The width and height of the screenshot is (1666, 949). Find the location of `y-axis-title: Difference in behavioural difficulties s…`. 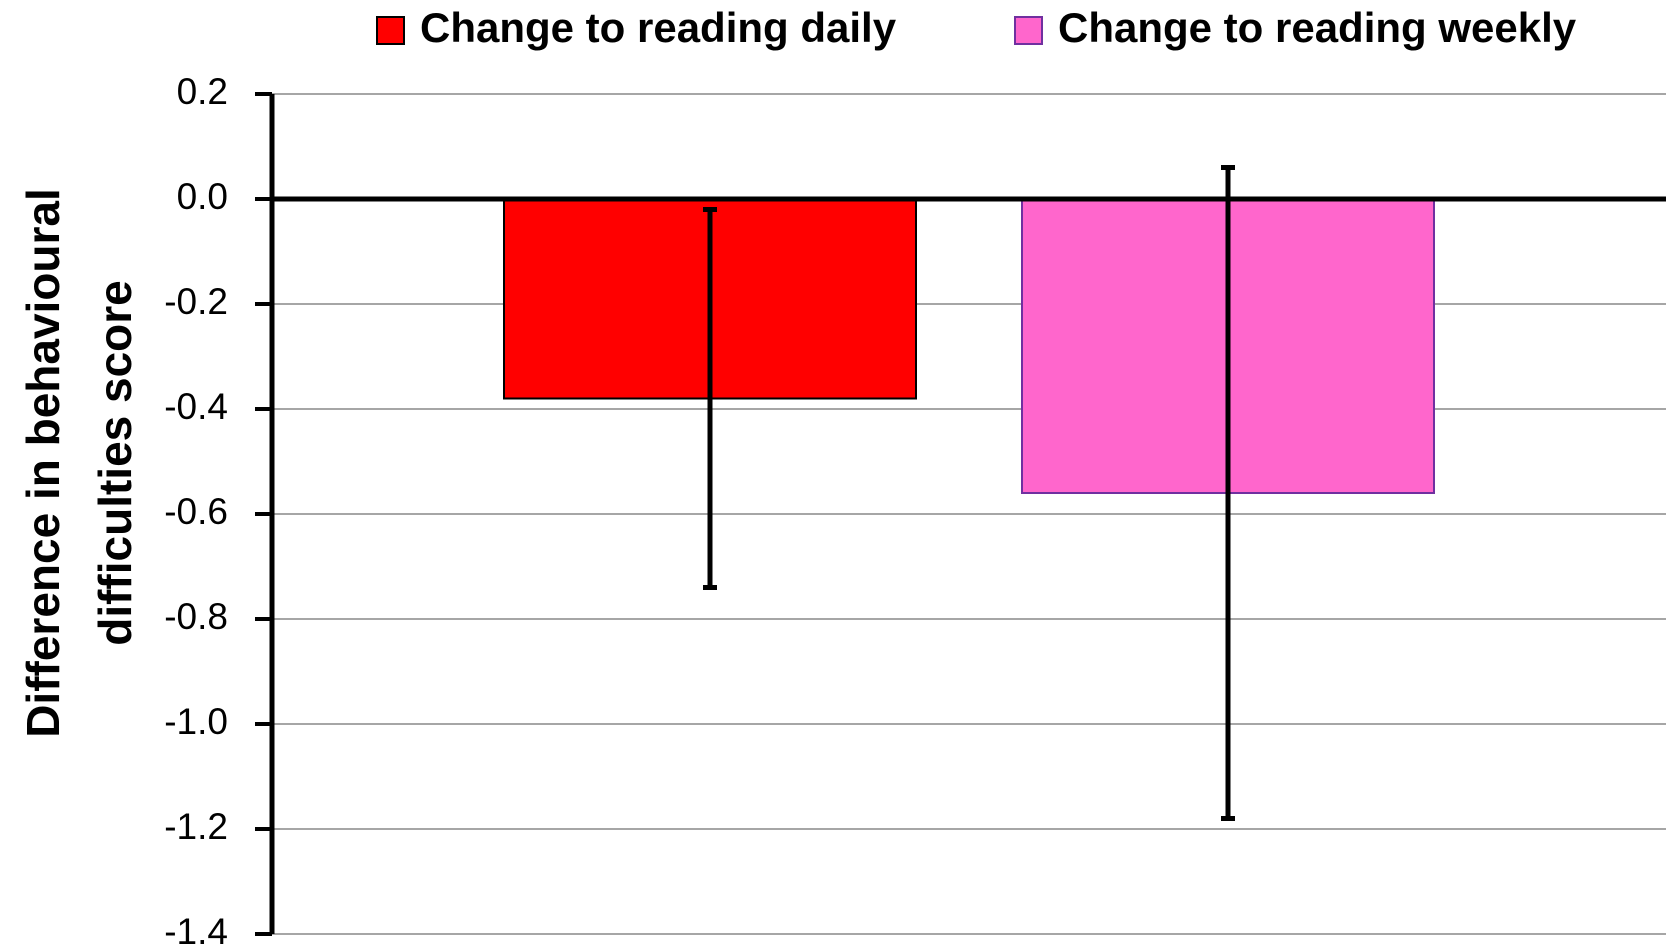

y-axis-title: Difference in behavioural difficulties s… is located at coordinates (79, 463).